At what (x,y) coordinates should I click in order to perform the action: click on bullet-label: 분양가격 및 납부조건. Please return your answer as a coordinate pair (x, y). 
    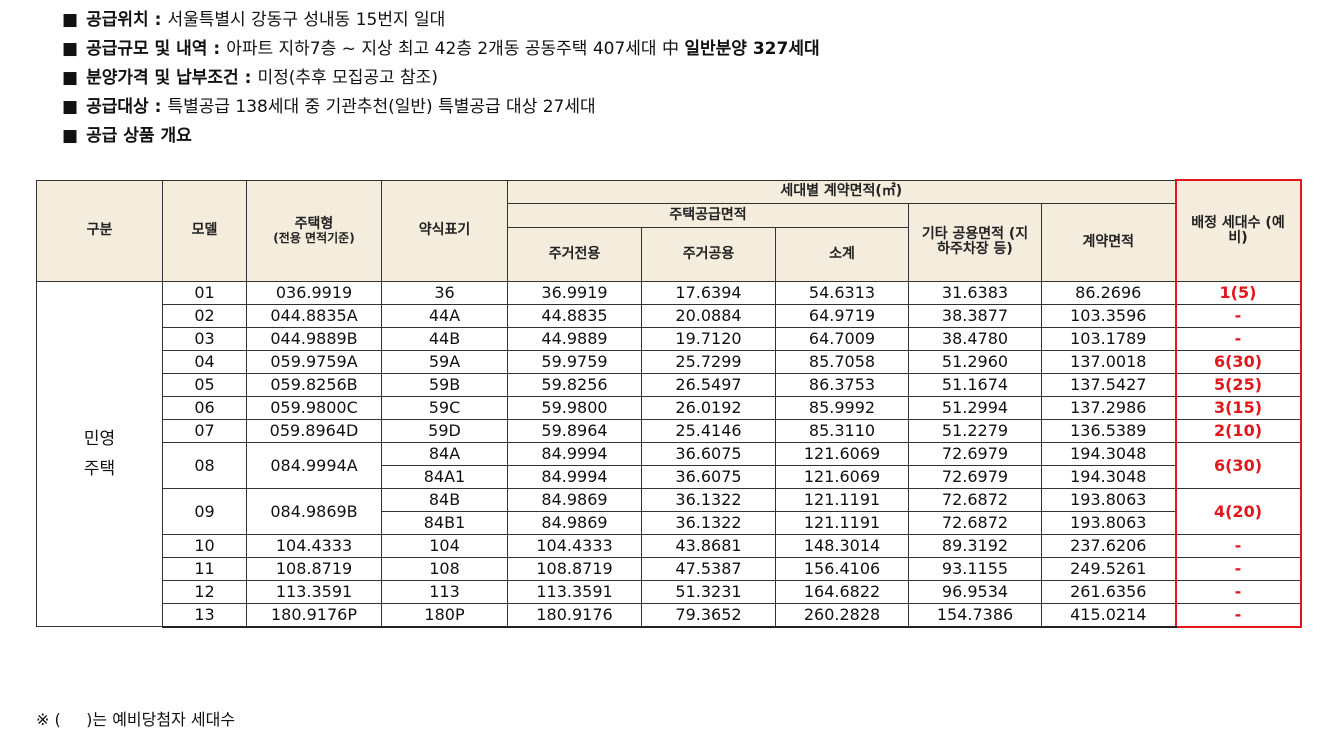
    Looking at the image, I should click on (162, 78).